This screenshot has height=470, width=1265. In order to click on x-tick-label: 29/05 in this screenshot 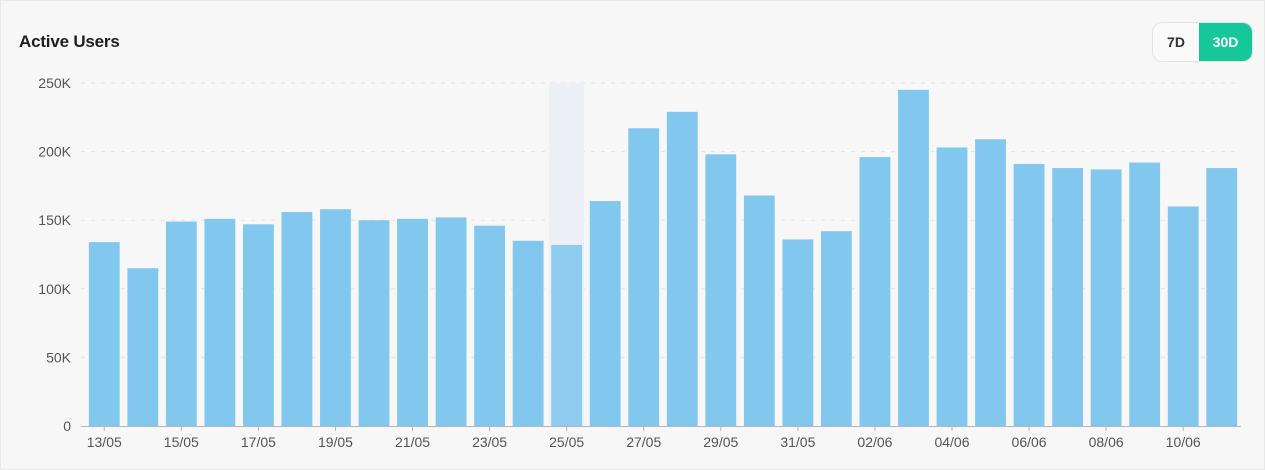, I will do `click(720, 442)`.